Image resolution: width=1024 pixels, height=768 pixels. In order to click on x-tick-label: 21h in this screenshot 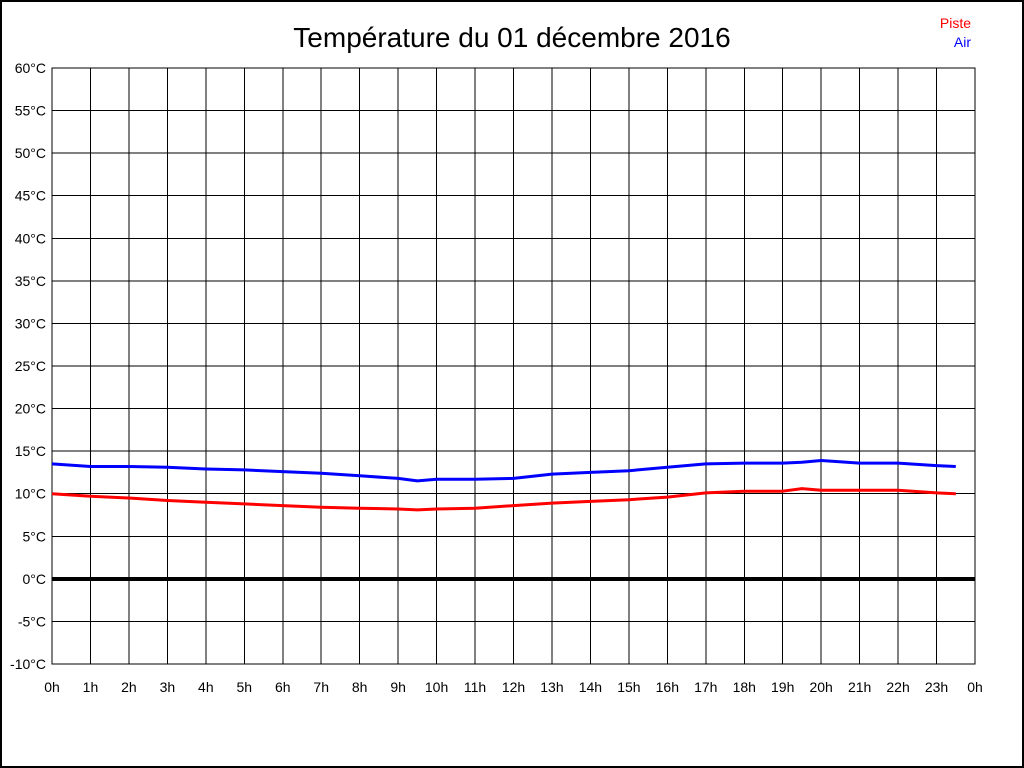, I will do `click(859, 687)`.